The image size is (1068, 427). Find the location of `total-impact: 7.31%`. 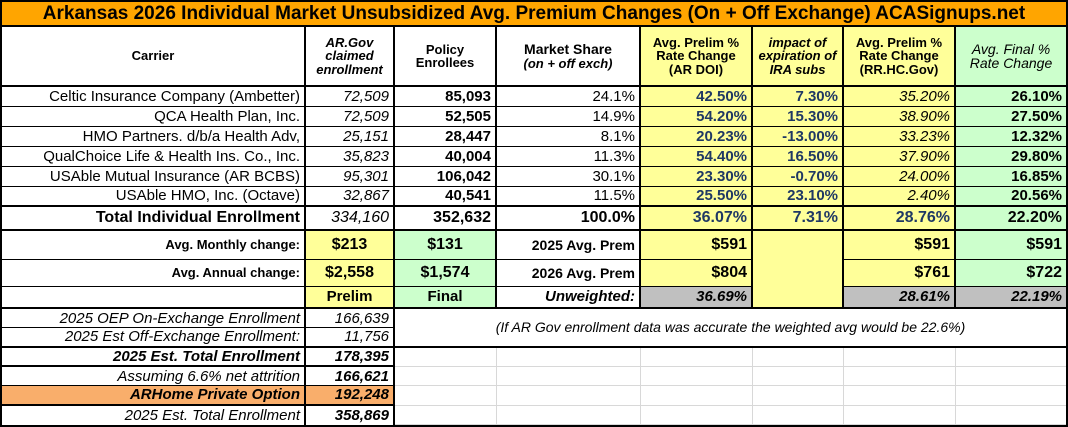

total-impact: 7.31% is located at coordinates (798, 219).